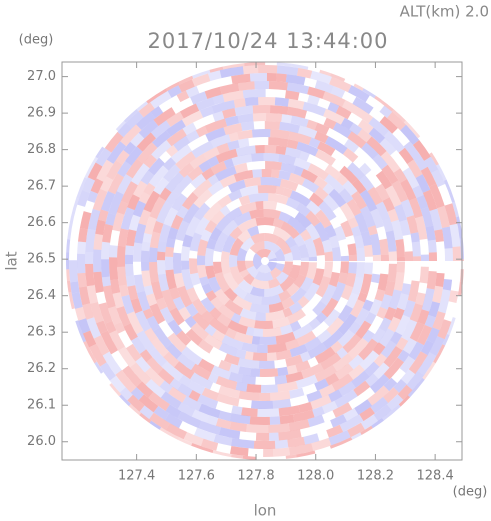 Image resolution: width=491 pixels, height=521 pixels. Describe the element at coordinates (435, 476) in the screenshot. I see `x-tick-label: 128.4` at that location.